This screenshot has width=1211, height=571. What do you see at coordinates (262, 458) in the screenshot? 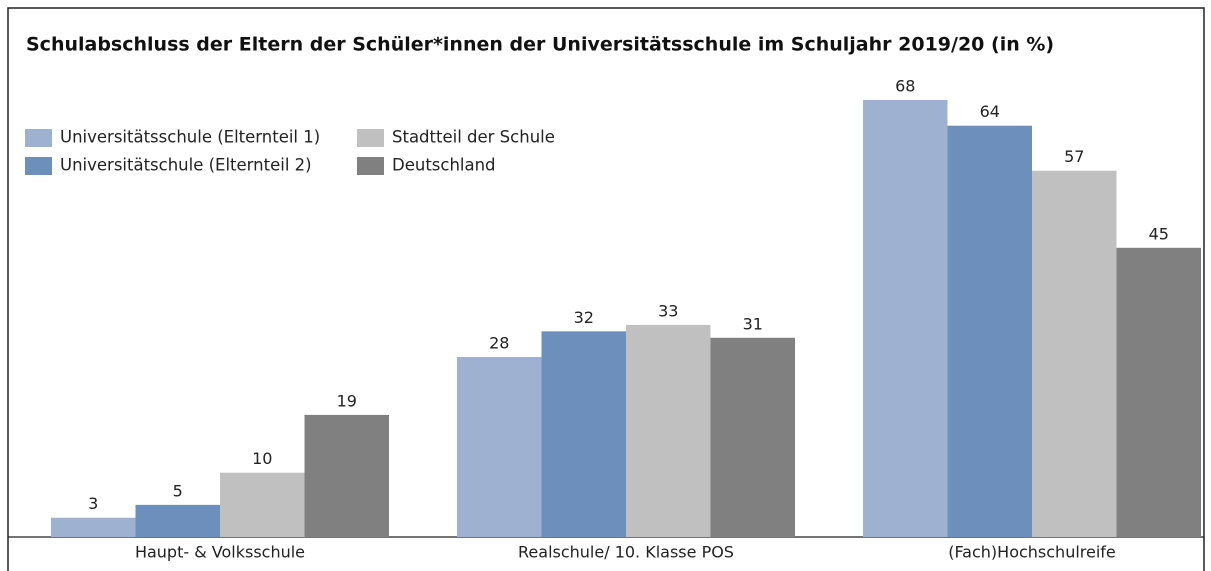
I see `data-label: 10` at bounding box center [262, 458].